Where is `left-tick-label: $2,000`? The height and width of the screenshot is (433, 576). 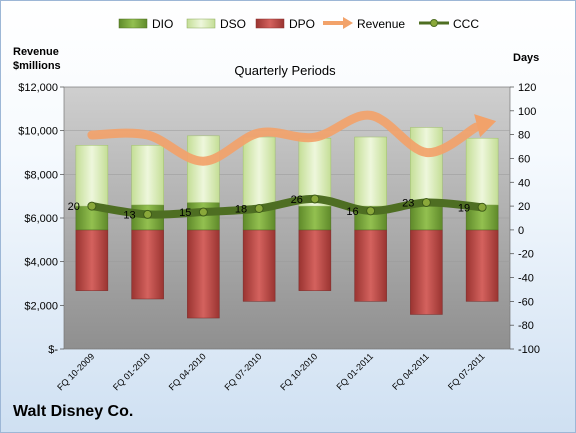 left-tick-label: $2,000 is located at coordinates (41, 306).